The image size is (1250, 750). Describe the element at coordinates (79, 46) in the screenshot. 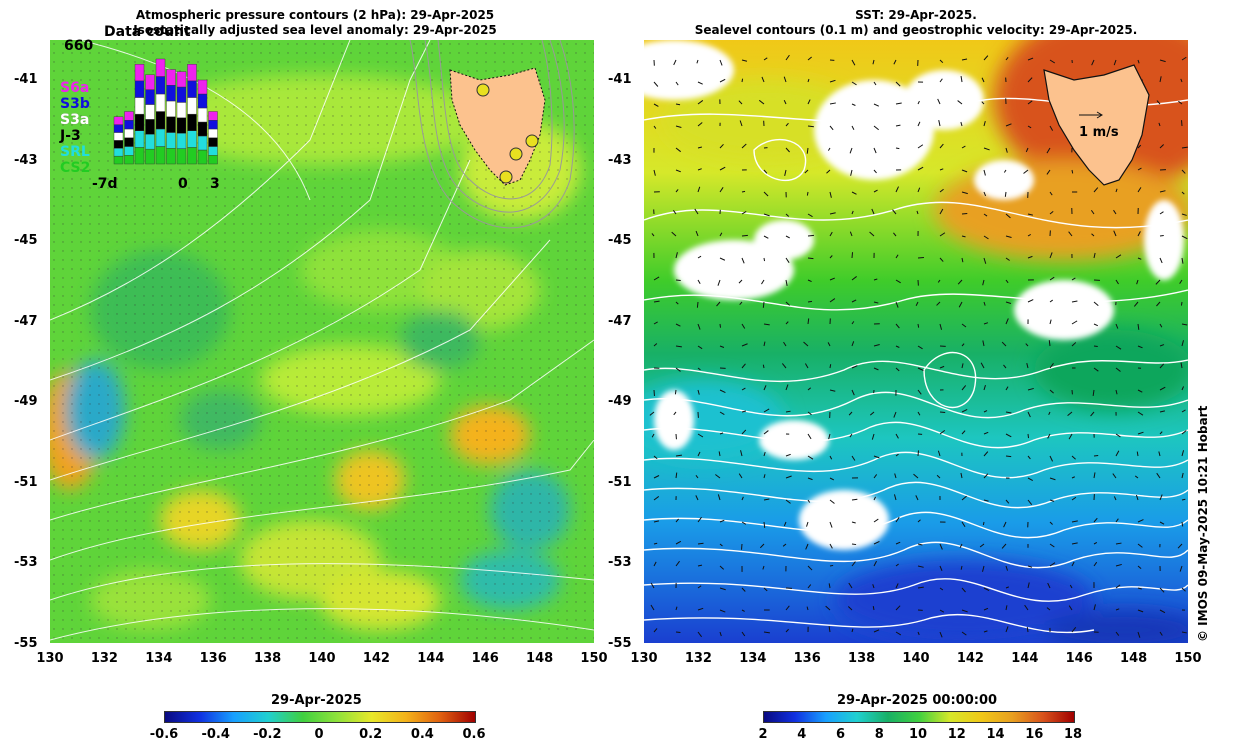

I see `inset-max-count: 660` at that location.